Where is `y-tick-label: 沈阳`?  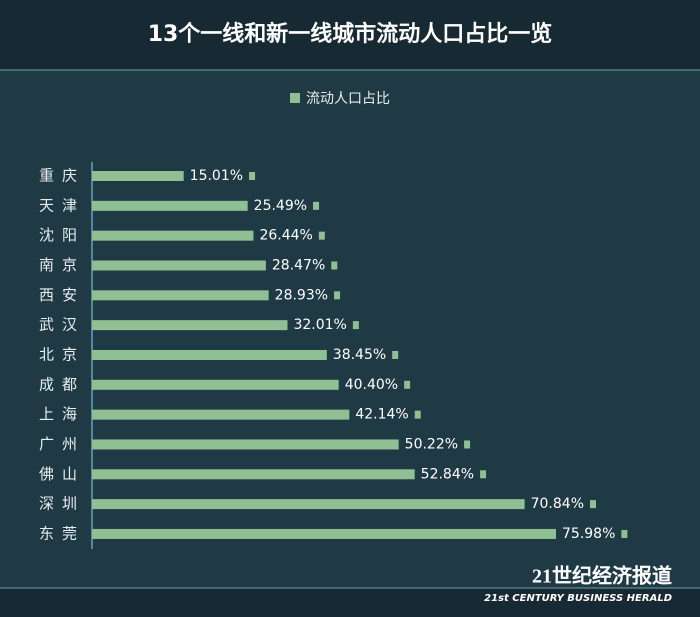
y-tick-label: 沈阳 is located at coordinates (62, 235).